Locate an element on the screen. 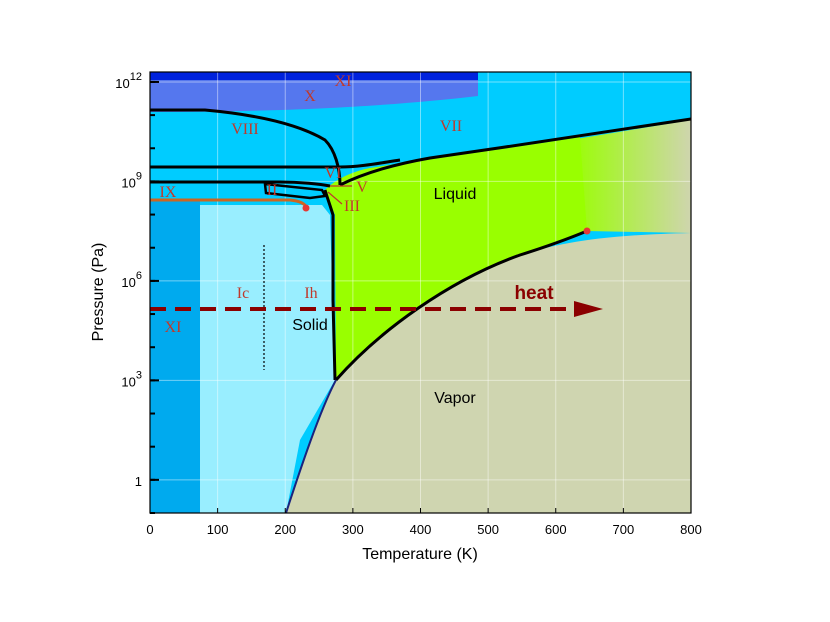  label-solid: Solid is located at coordinates (310, 325).